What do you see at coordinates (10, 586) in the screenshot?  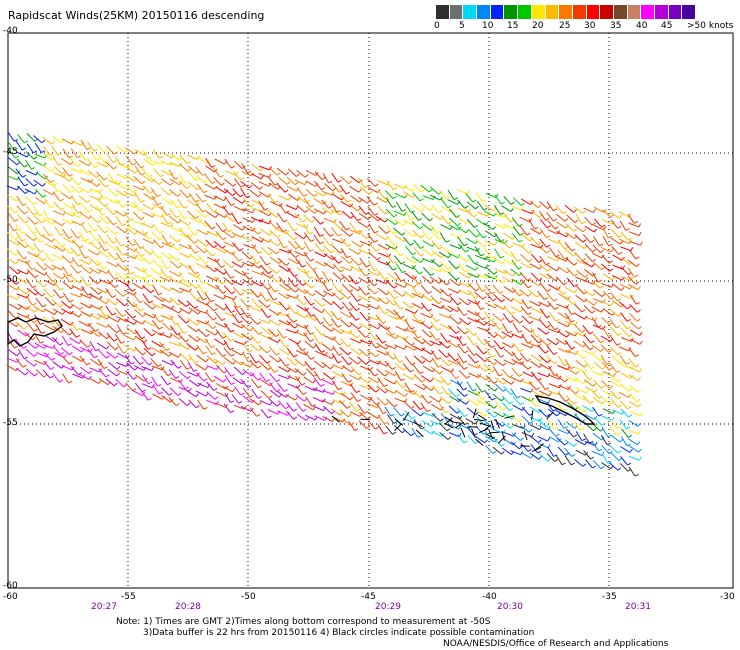 I see `lat-label: -60` at bounding box center [10, 586].